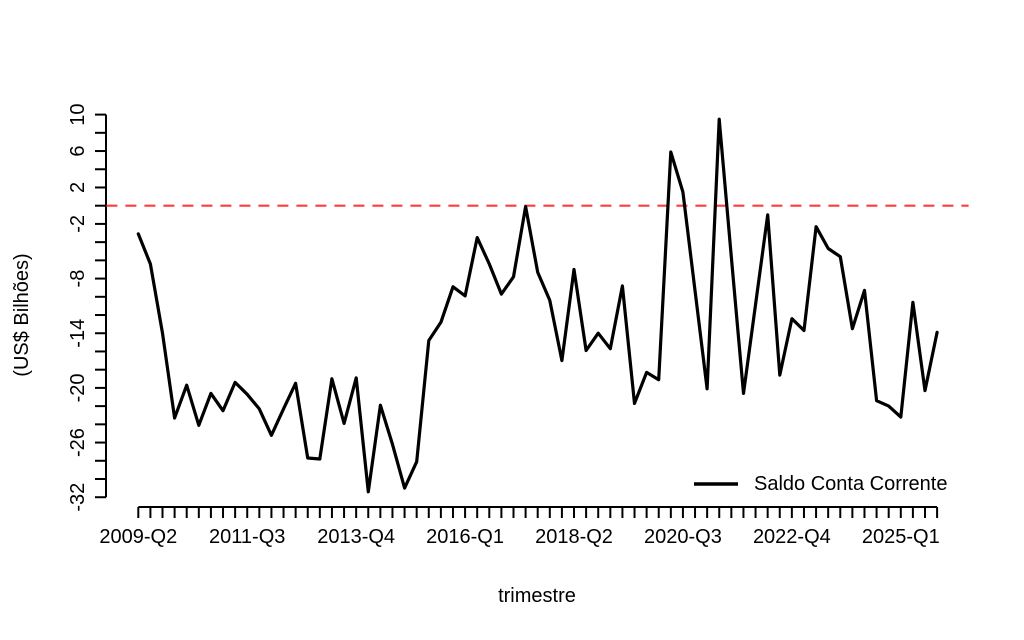 The width and height of the screenshot is (1024, 640). I want to click on y-axis-tick-label: -32, so click(78, 497).